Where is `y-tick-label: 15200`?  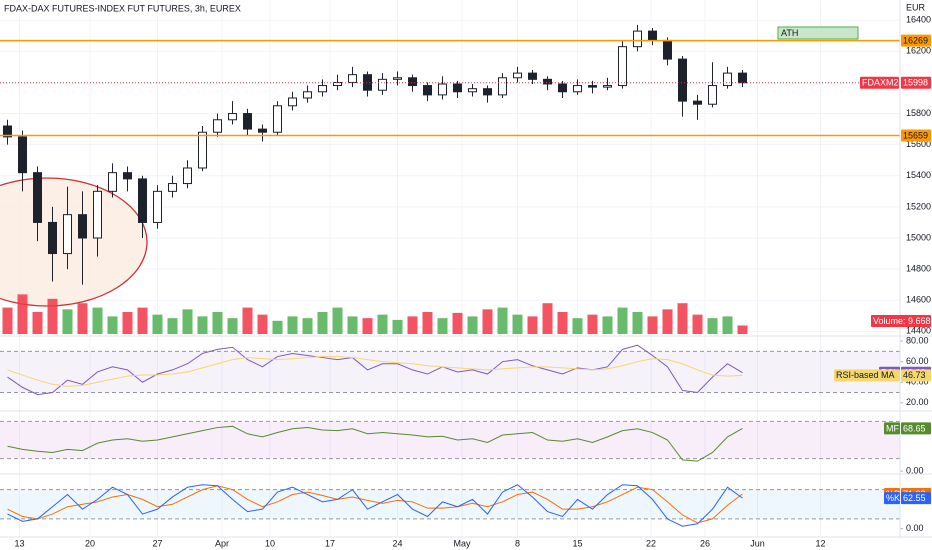
y-tick-label: 15200 is located at coordinates (918, 206).